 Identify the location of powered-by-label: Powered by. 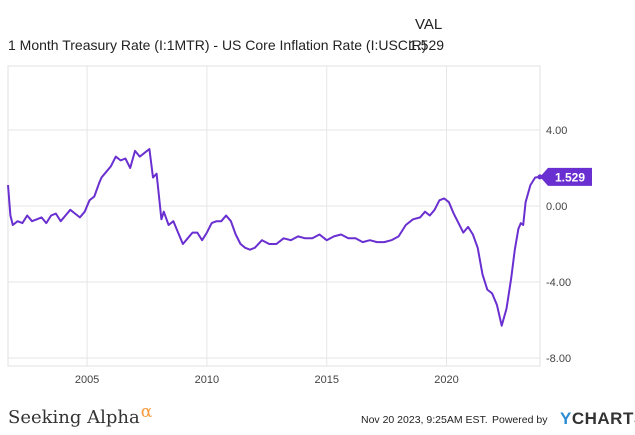
(520, 420).